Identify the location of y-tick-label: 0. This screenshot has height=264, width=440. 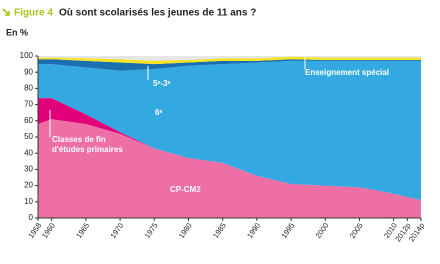
(31, 217).